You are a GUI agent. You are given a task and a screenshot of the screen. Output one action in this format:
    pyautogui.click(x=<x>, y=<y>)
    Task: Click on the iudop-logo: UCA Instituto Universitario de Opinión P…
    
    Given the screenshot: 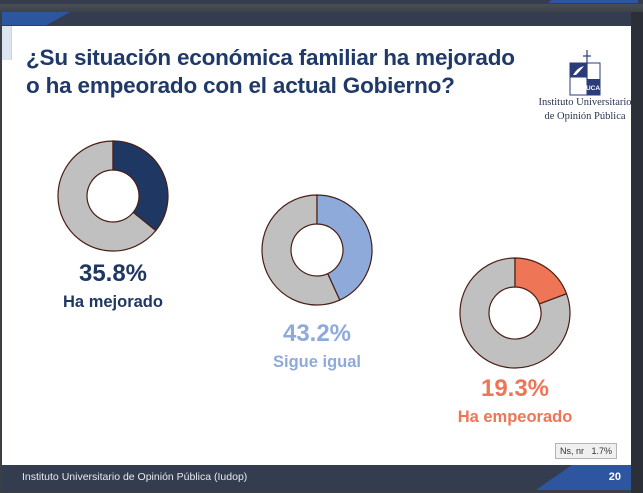 What is the action you would take?
    pyautogui.click(x=580, y=87)
    